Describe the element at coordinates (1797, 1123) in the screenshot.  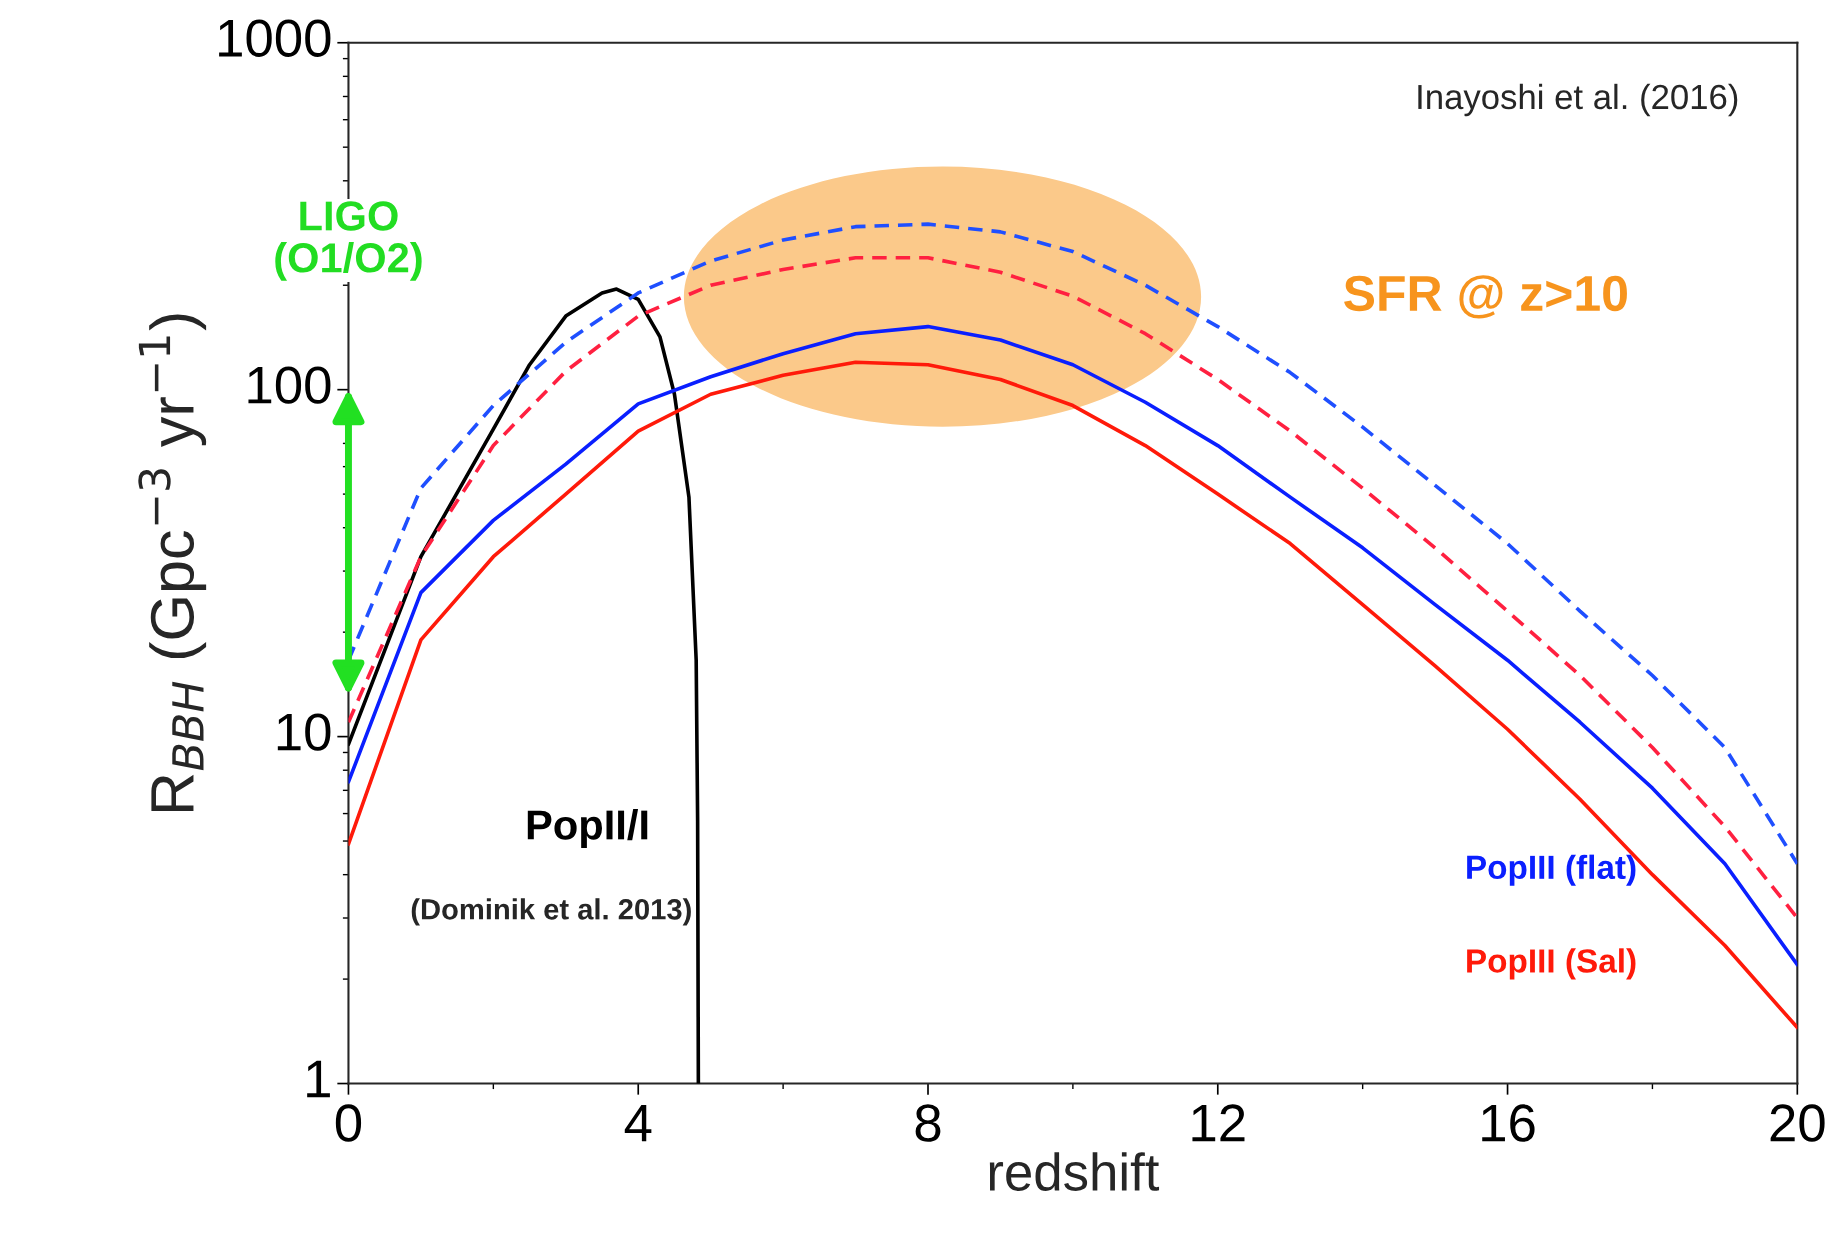
I see `x-tick-label: 20` at that location.